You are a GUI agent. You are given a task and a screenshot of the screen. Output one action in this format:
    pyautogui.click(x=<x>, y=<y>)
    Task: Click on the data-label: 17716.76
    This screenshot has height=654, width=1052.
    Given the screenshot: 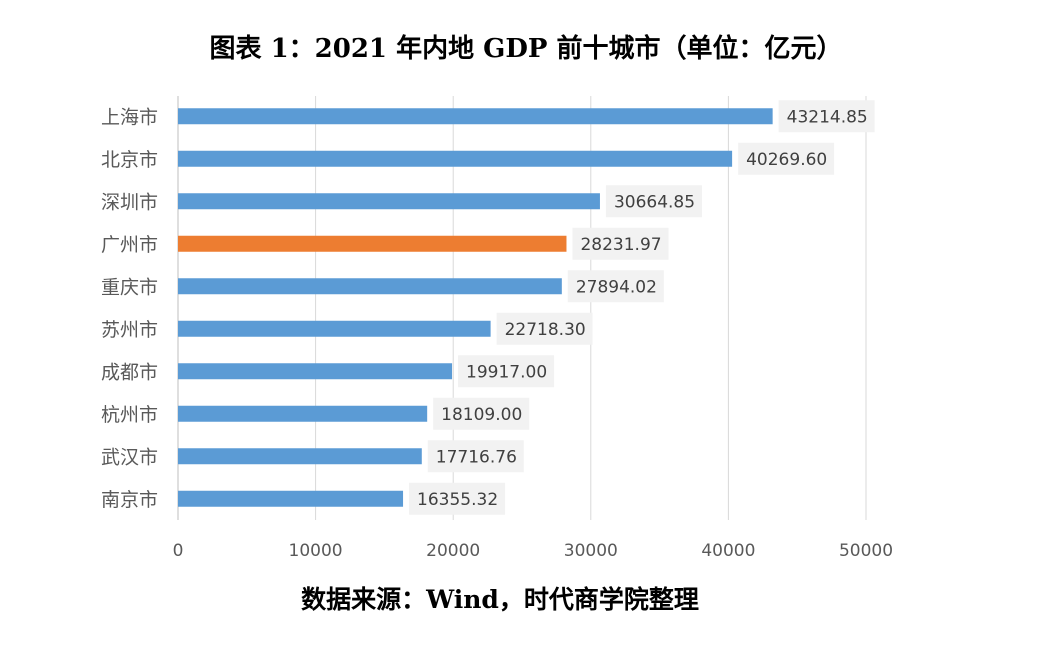 What is the action you would take?
    pyautogui.click(x=476, y=457)
    